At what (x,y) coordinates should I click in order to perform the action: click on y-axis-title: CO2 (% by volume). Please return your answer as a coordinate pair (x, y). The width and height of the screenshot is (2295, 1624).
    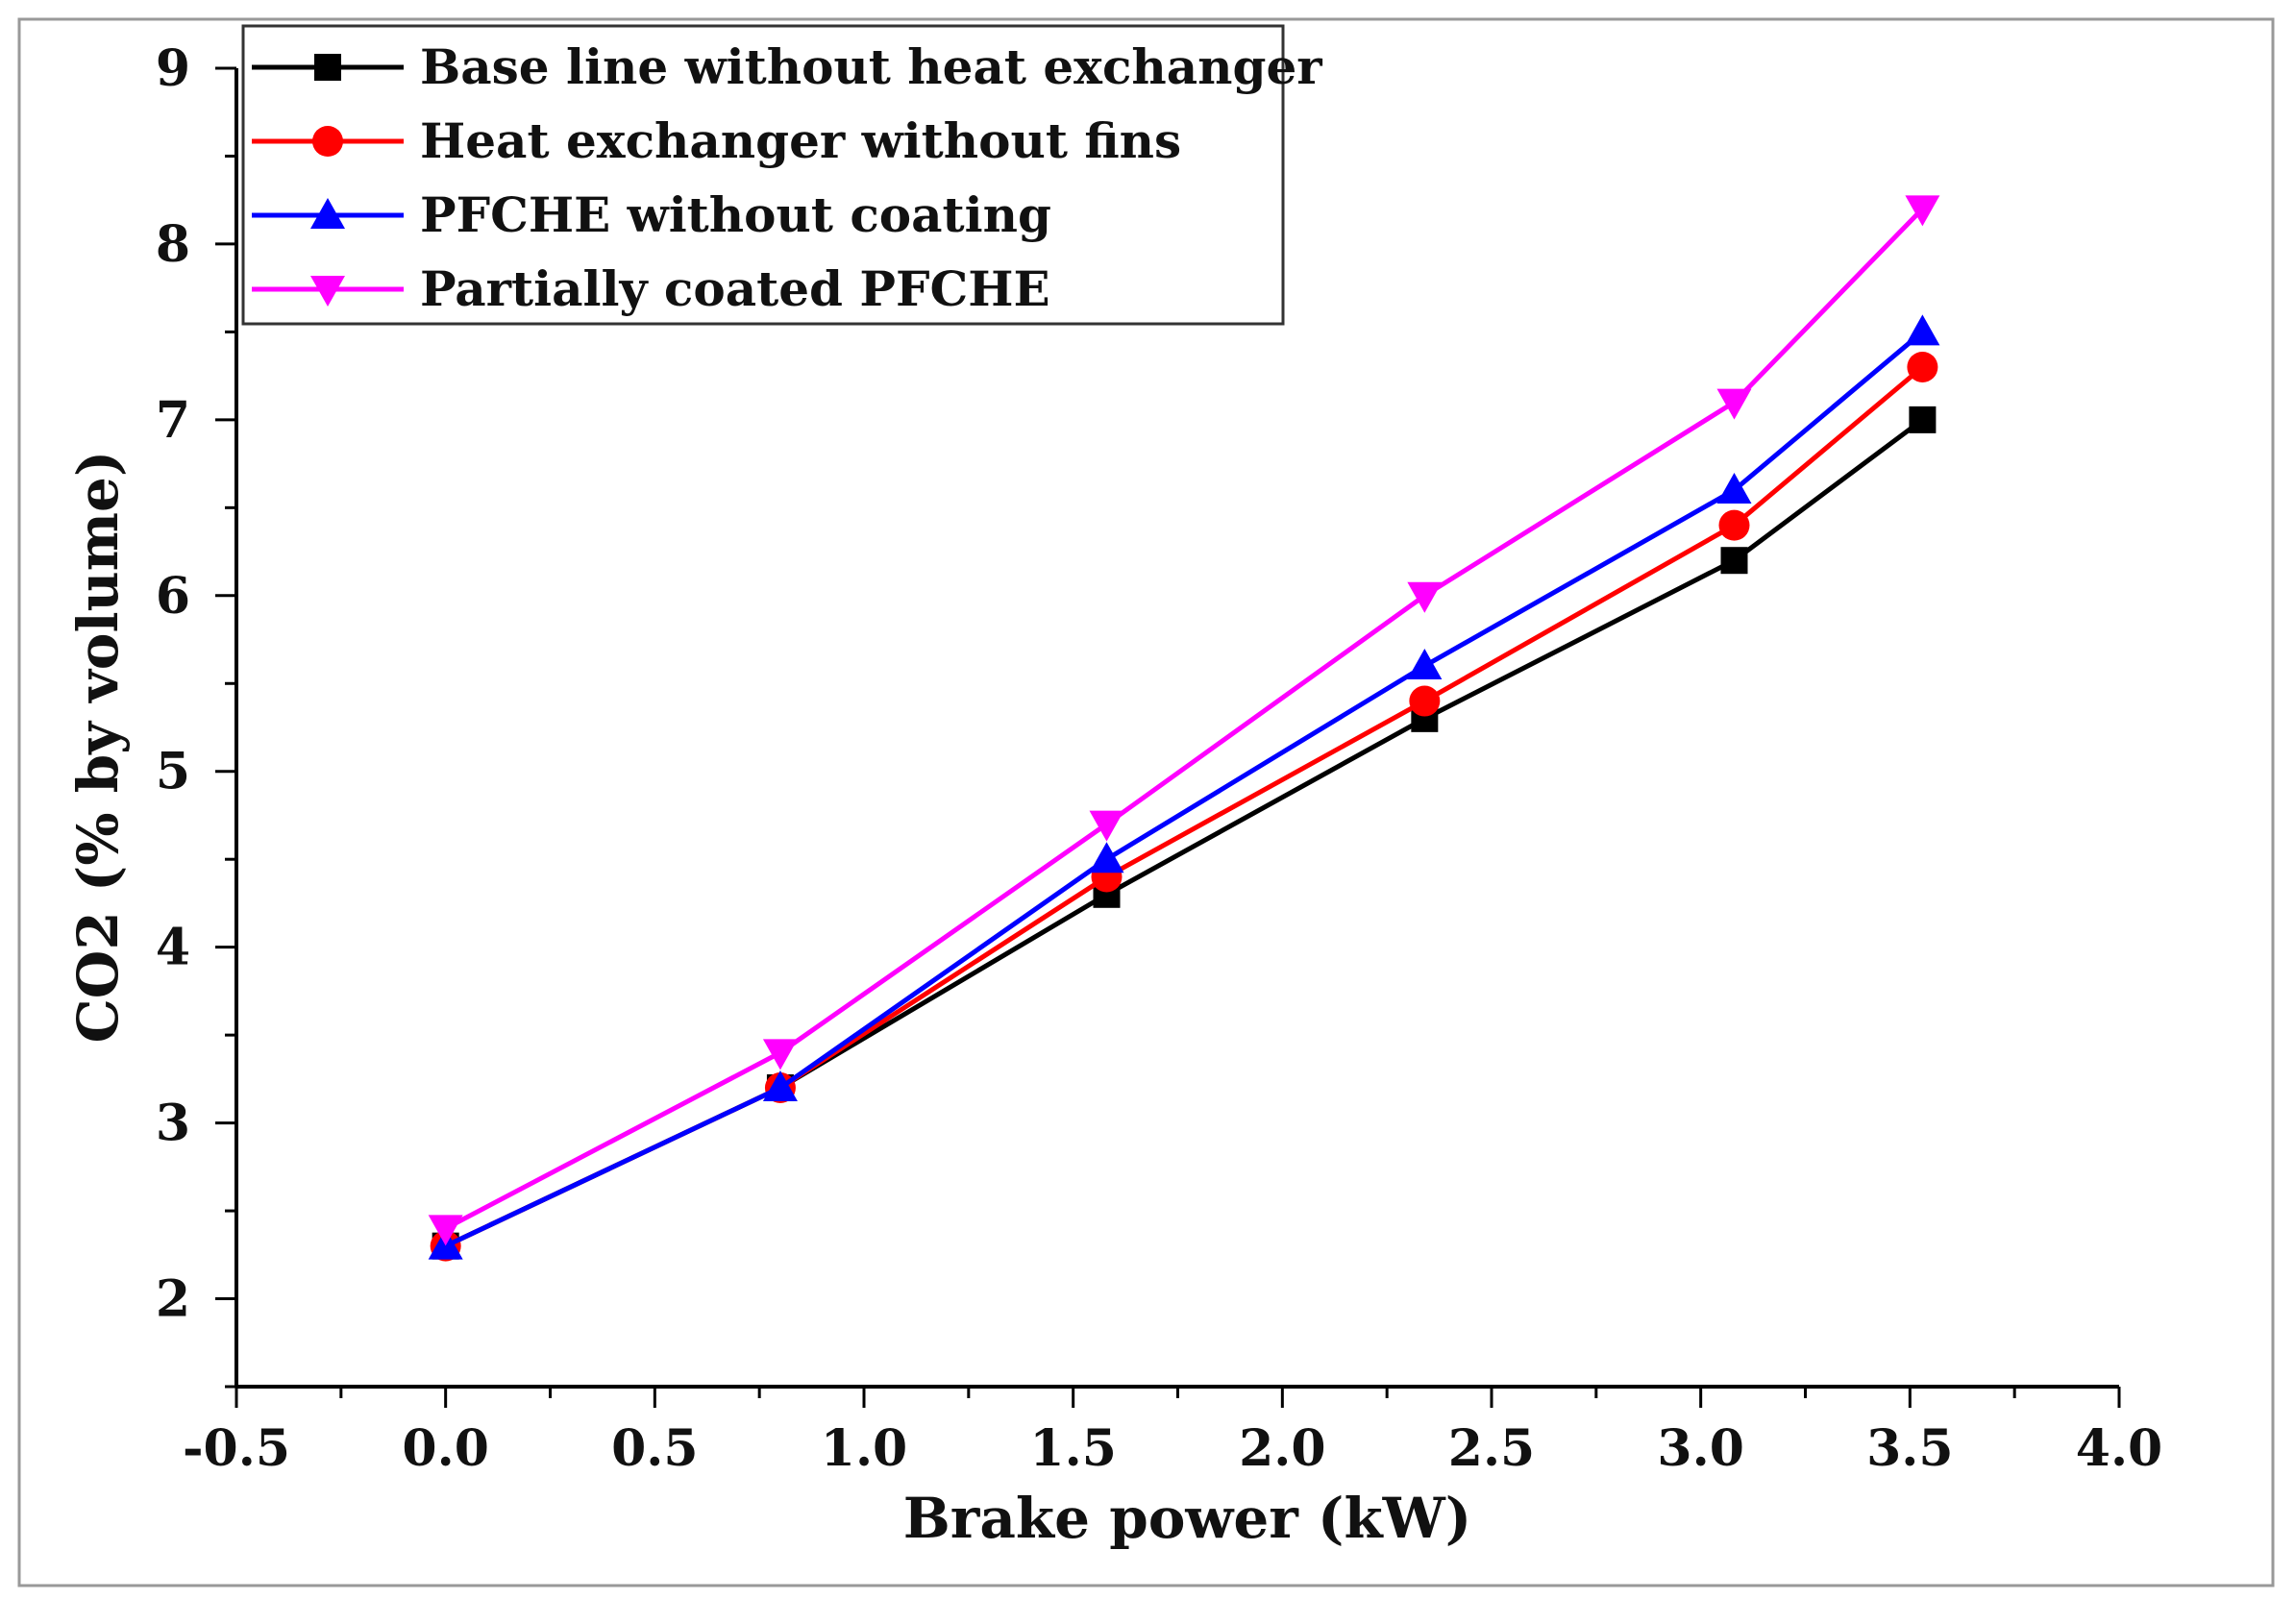
    Looking at the image, I should click on (98, 747).